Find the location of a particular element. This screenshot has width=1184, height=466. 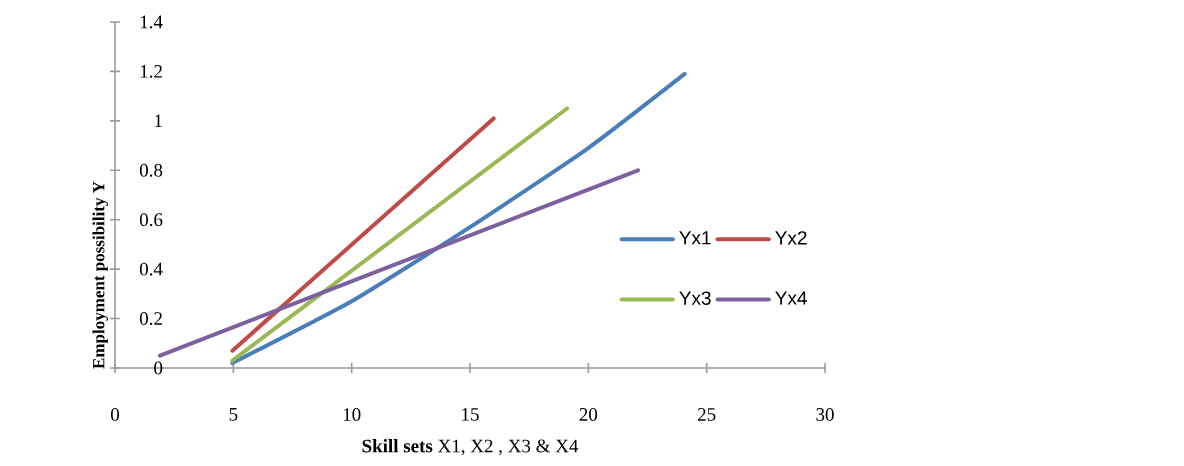

x-axis-title: Skill sets X1, X2 , X3 & X4 is located at coordinates (470, 447).